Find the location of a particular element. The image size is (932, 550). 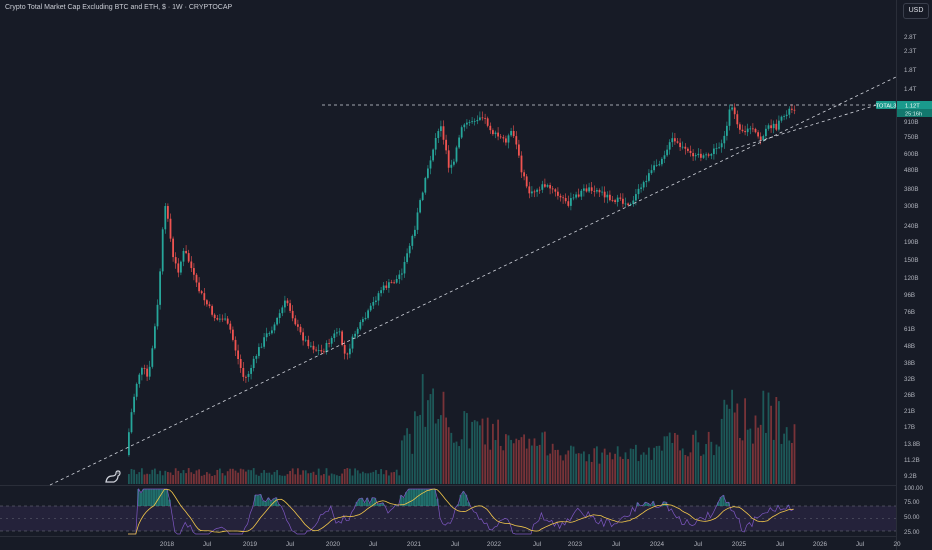

rsi-axis: 100.00 75.00 50.00 25.00 is located at coordinates (913, 510).